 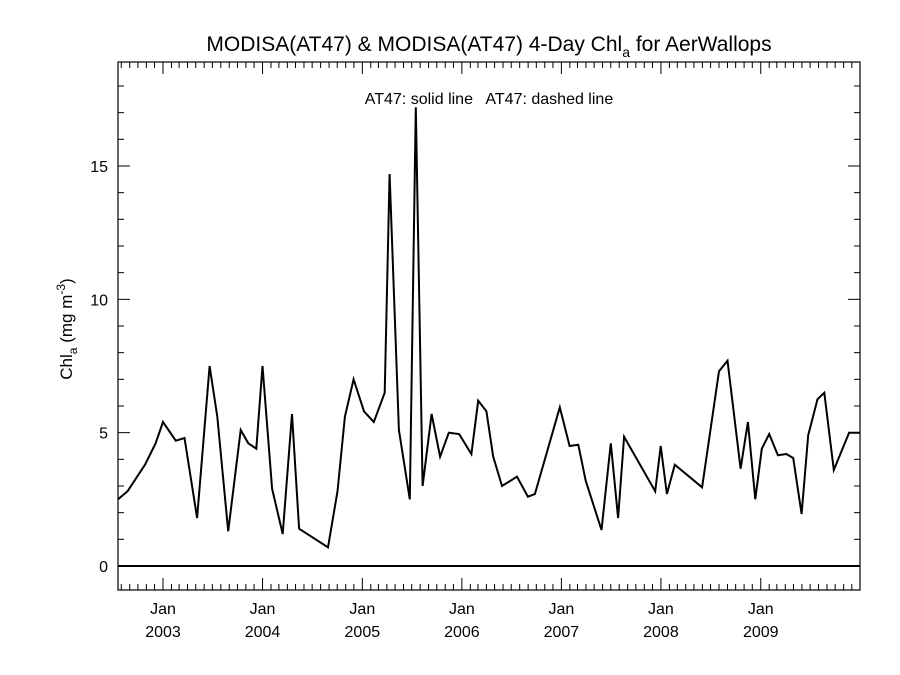 What do you see at coordinates (103, 567) in the screenshot?
I see `y-tick-label: 0` at bounding box center [103, 567].